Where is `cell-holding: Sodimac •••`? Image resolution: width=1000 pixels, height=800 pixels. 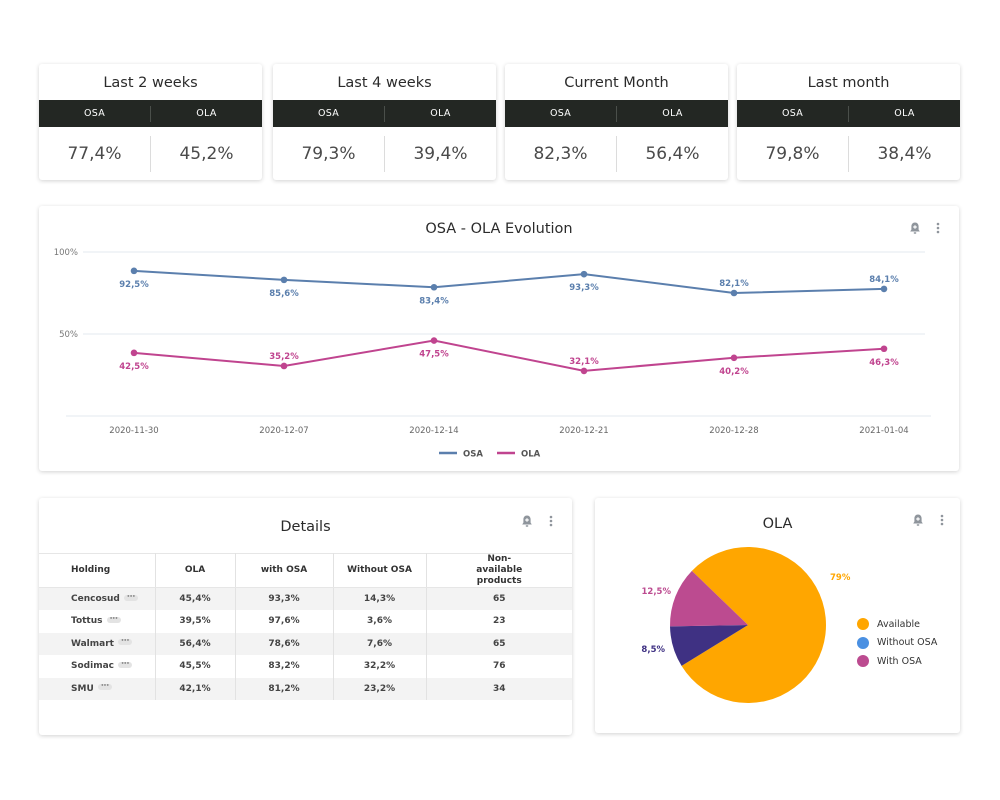 cell-holding: Sodimac ••• is located at coordinates (97, 666).